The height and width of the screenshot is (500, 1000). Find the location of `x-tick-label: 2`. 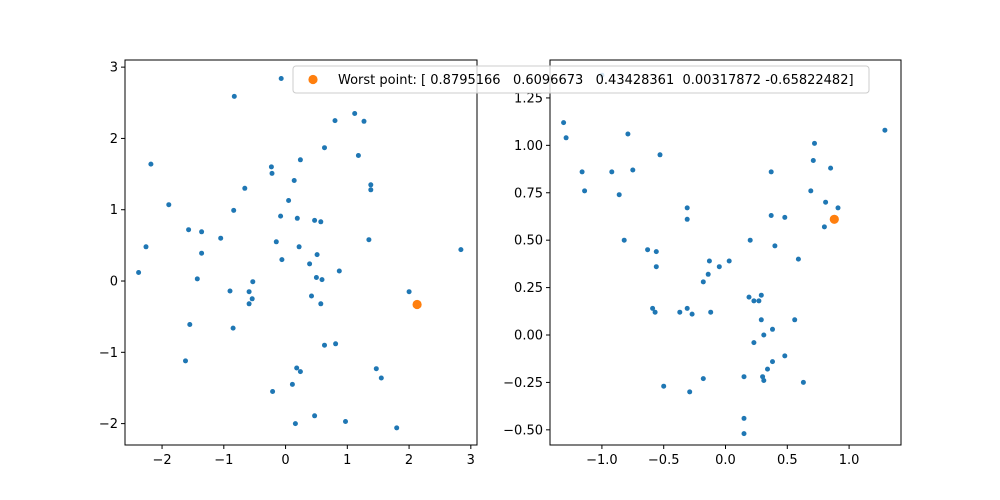

x-tick-label: 2 is located at coordinates (409, 460).